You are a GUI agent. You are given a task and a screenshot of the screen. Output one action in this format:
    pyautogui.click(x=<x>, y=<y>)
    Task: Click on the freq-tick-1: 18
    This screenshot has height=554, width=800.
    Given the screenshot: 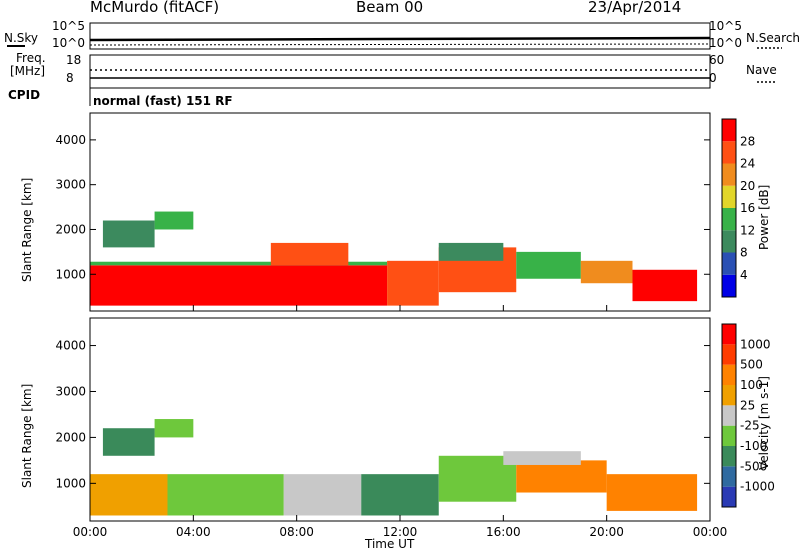 What is the action you would take?
    pyautogui.click(x=74, y=60)
    